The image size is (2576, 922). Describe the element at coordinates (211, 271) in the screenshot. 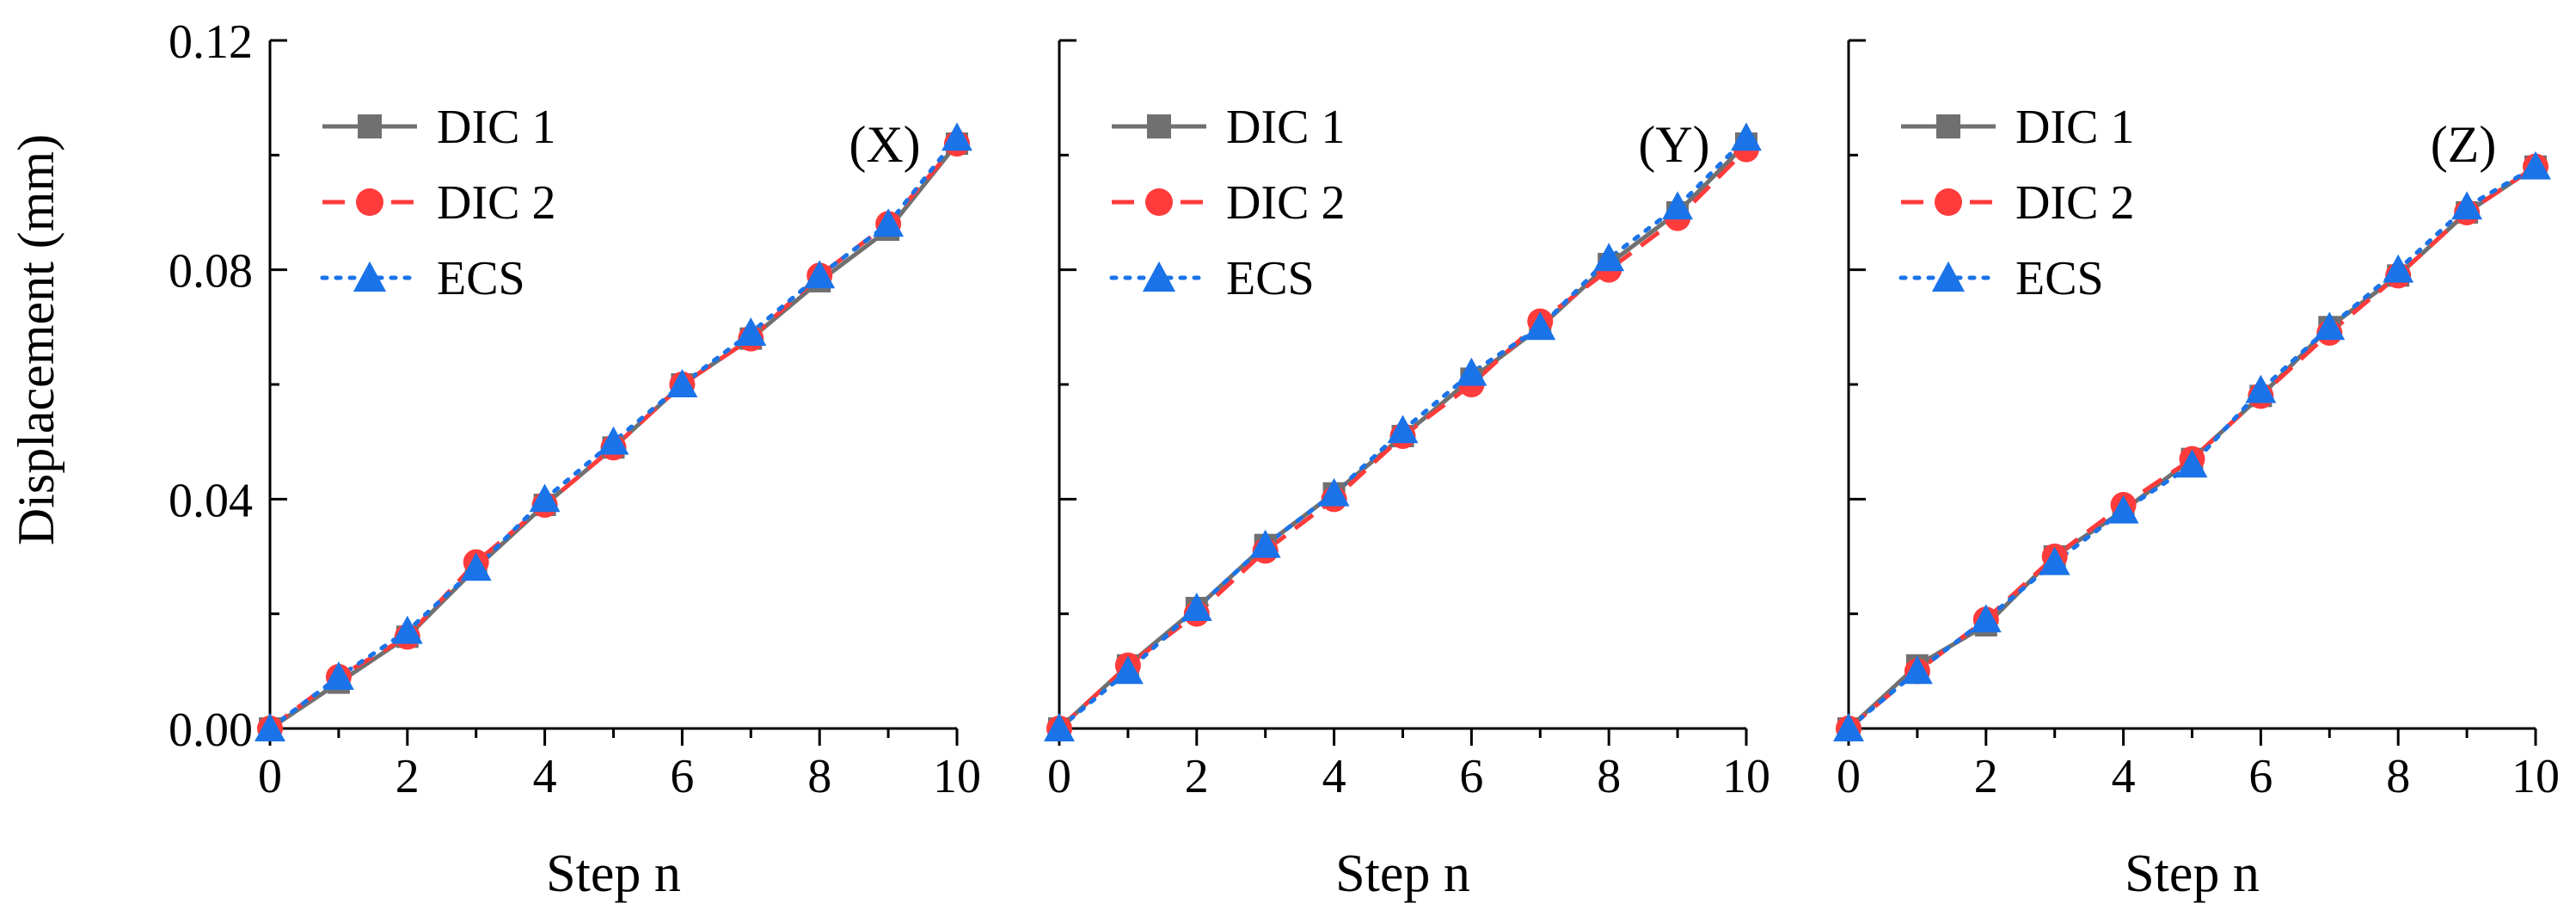

I see `y-tick-label: 0.08` at that location.